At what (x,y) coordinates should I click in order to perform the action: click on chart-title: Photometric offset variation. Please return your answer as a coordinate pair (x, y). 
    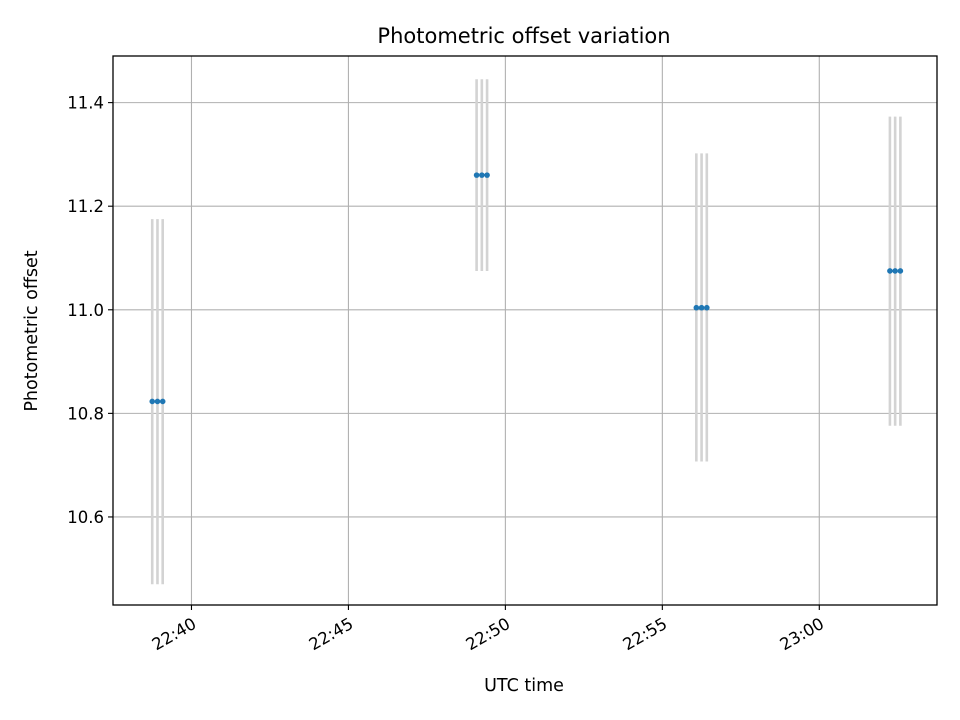
    Looking at the image, I should click on (523, 36).